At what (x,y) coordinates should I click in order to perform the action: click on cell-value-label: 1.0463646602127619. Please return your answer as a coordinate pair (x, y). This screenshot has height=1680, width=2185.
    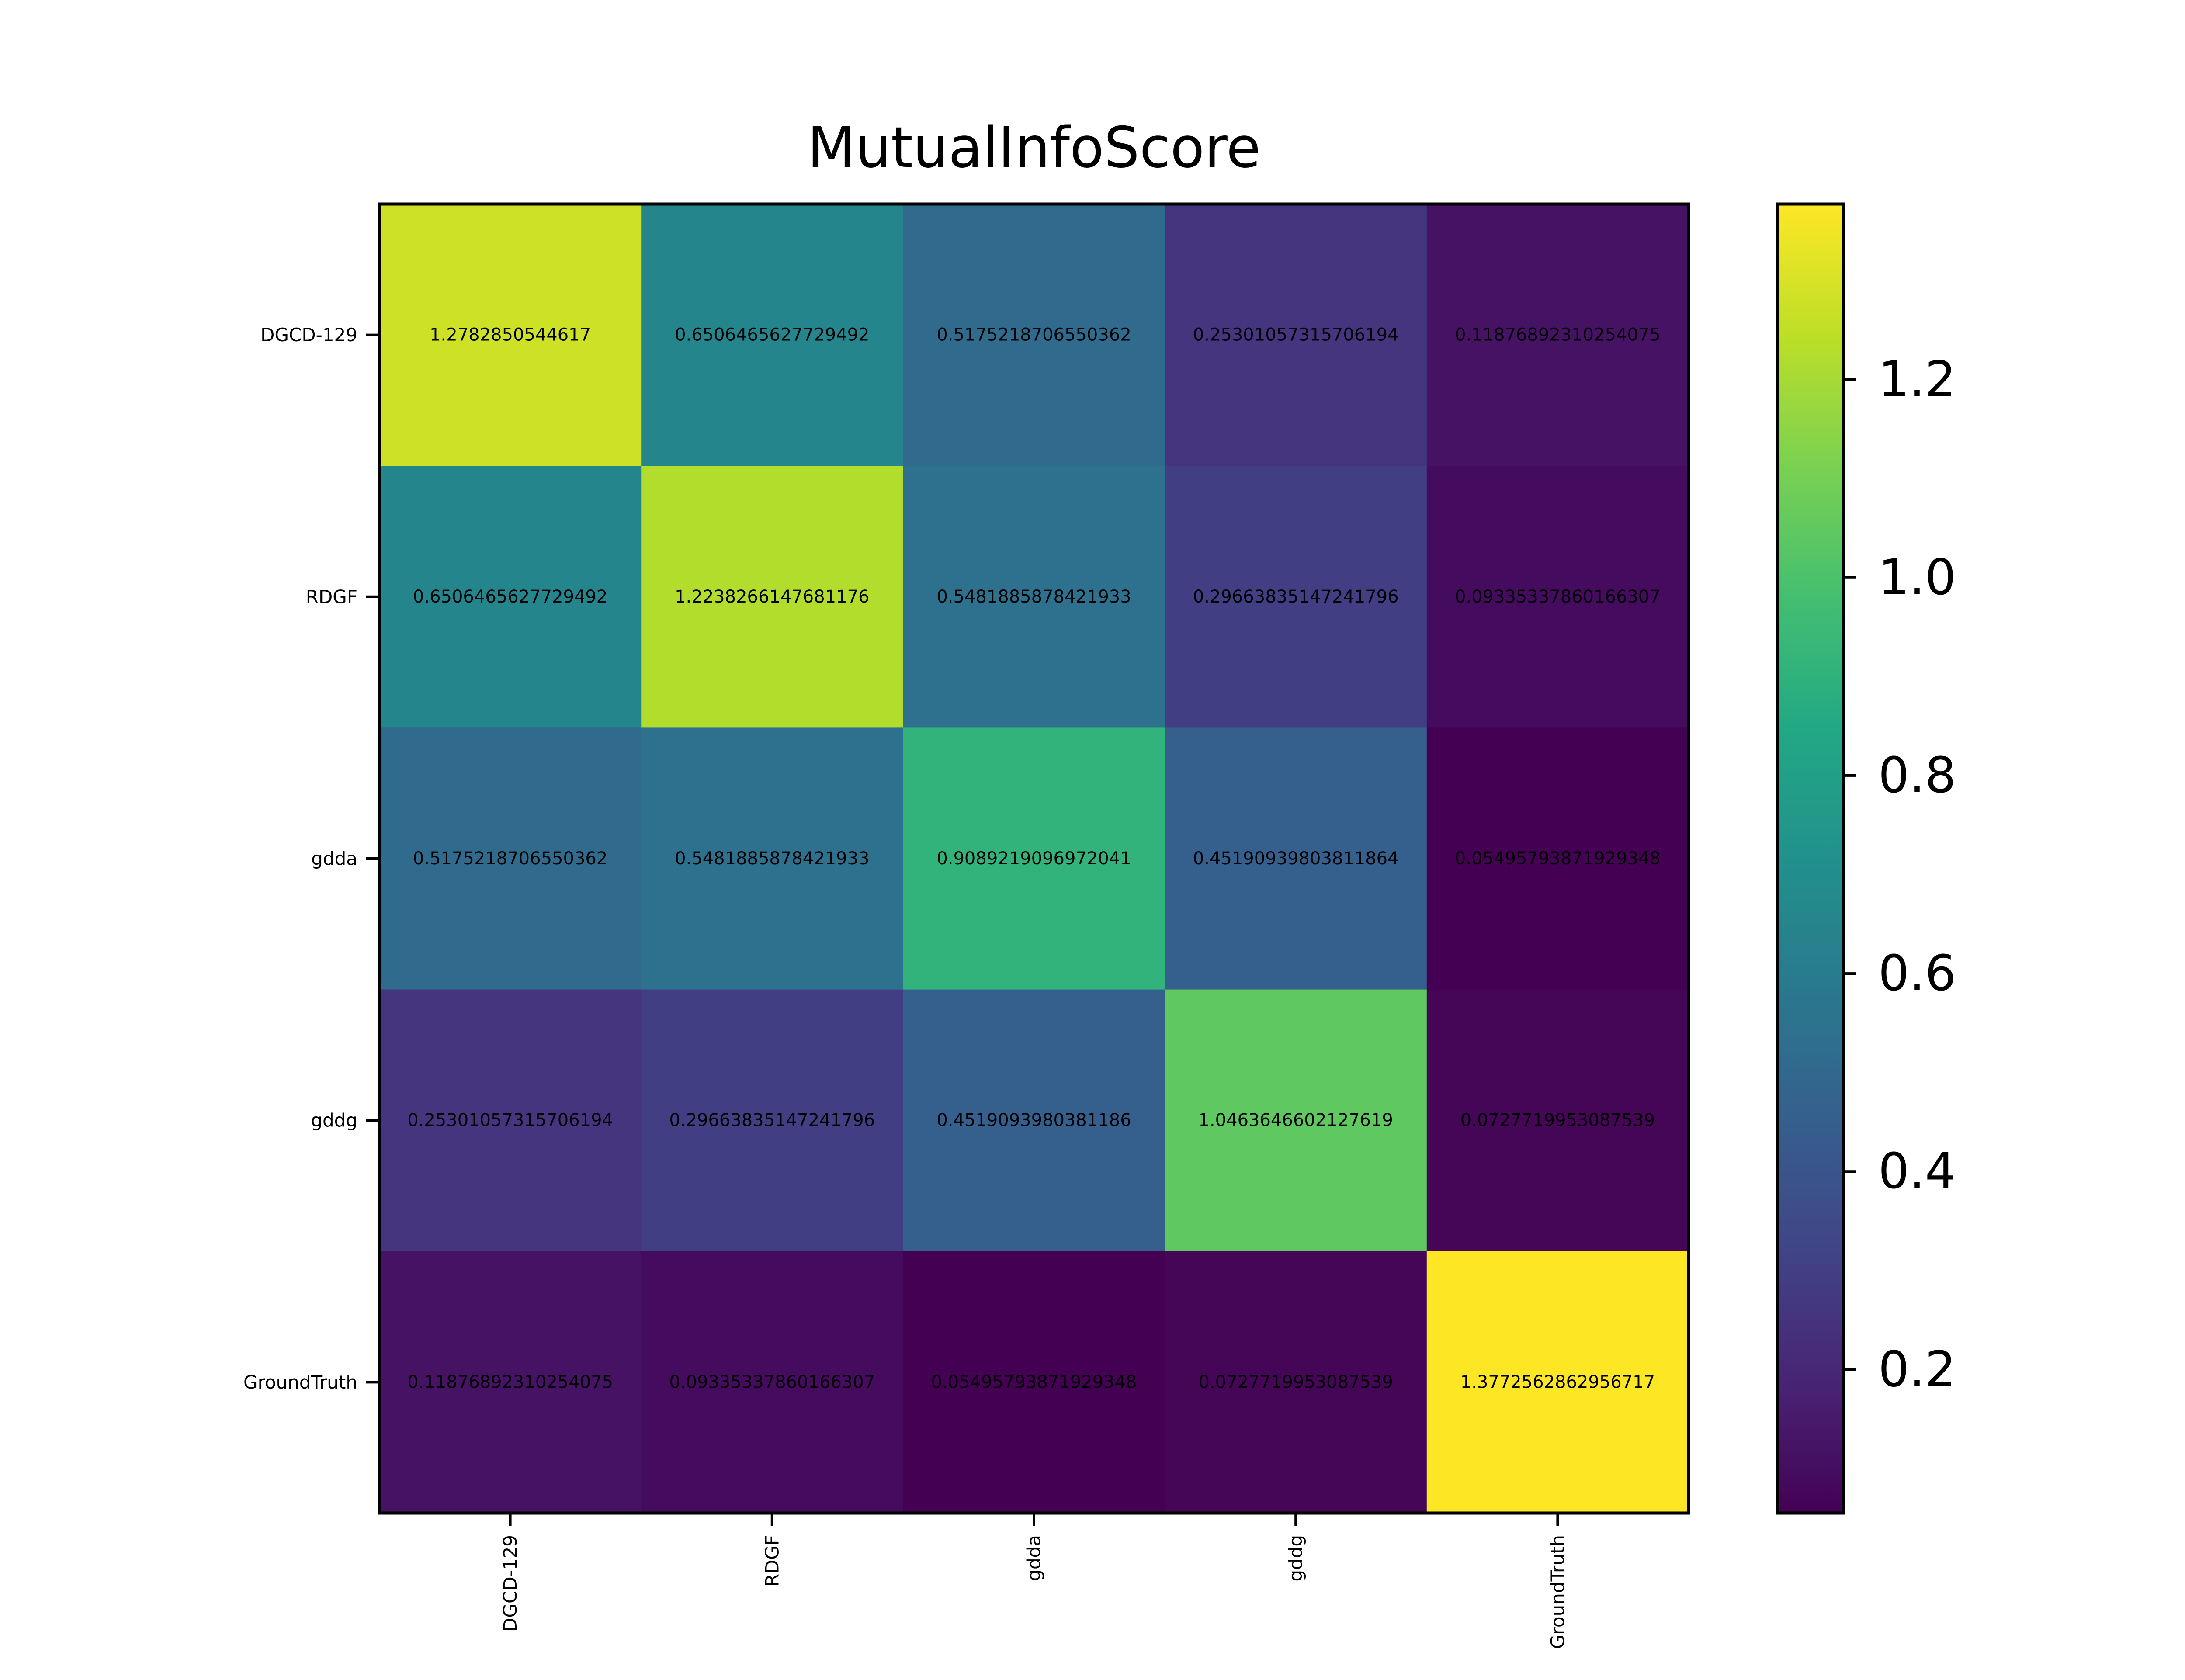
    Looking at the image, I should click on (1296, 1120).